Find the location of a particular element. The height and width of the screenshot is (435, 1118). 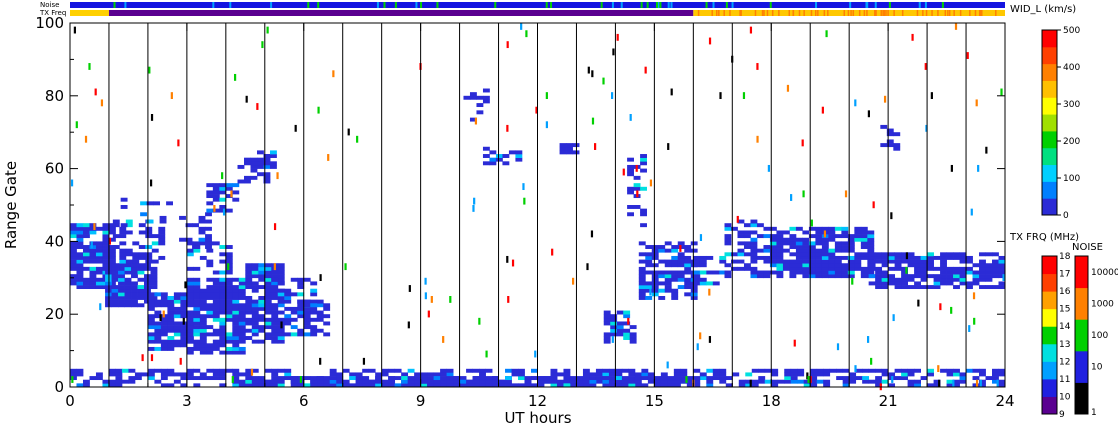

txfreq-strip-mark is located at coordinates (804, 13).